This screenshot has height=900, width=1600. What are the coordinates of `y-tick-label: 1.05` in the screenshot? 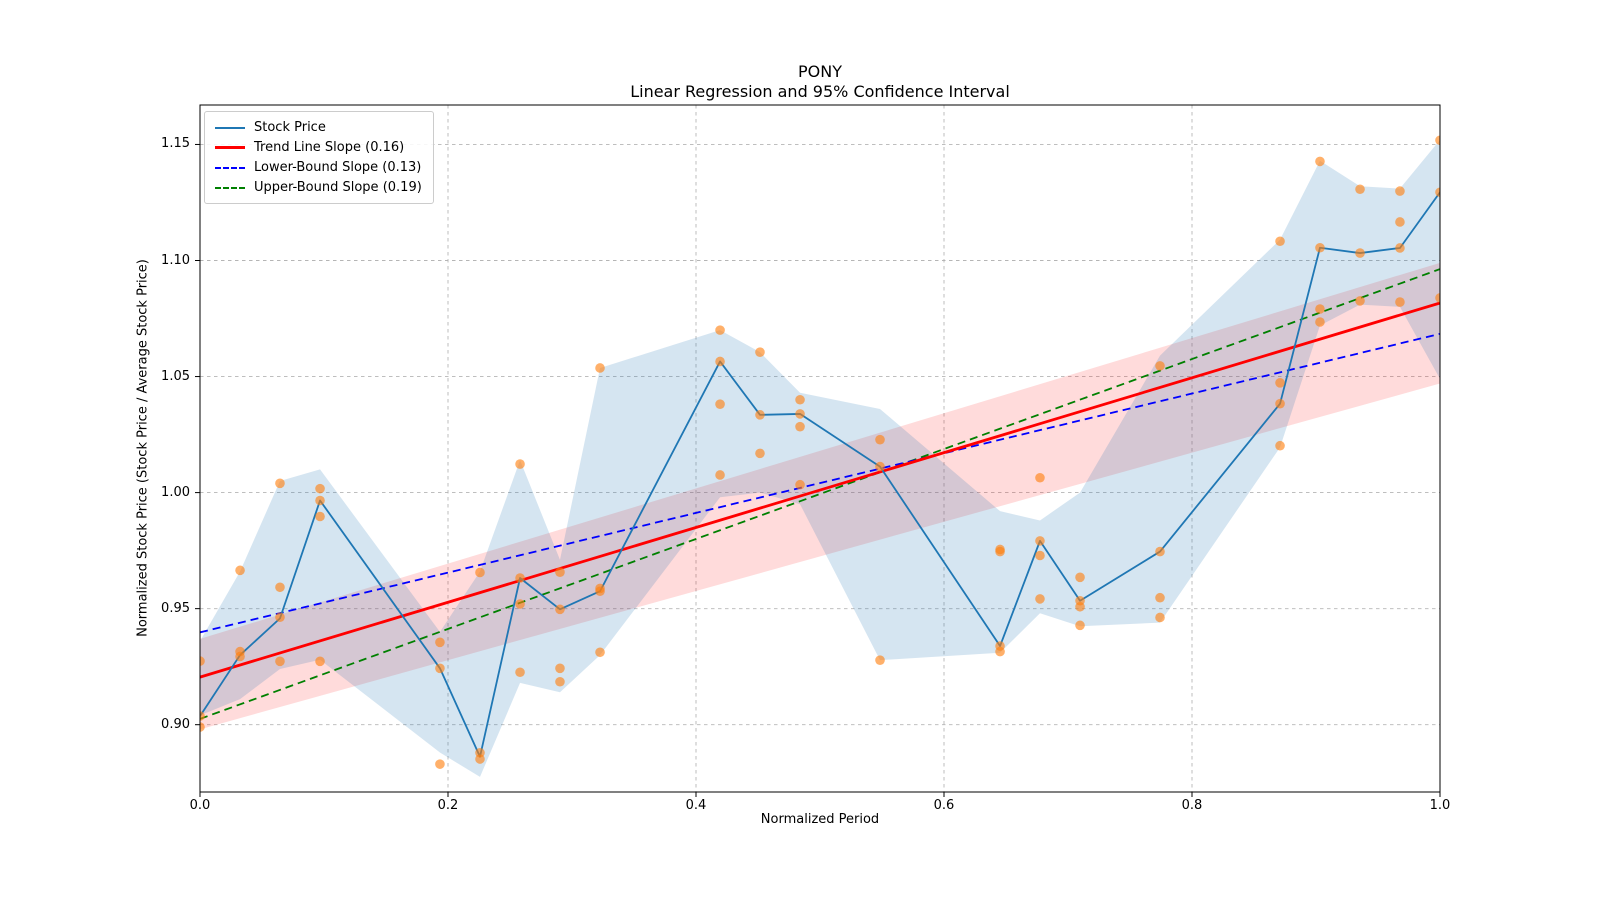 It's located at (175, 376).